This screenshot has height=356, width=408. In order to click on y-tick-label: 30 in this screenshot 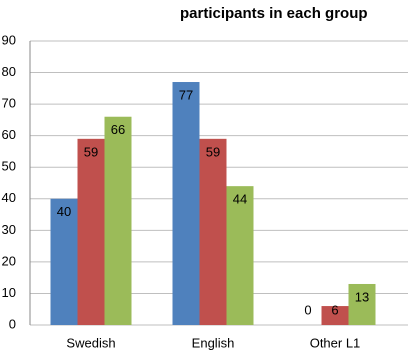, I will do `click(9, 229)`.